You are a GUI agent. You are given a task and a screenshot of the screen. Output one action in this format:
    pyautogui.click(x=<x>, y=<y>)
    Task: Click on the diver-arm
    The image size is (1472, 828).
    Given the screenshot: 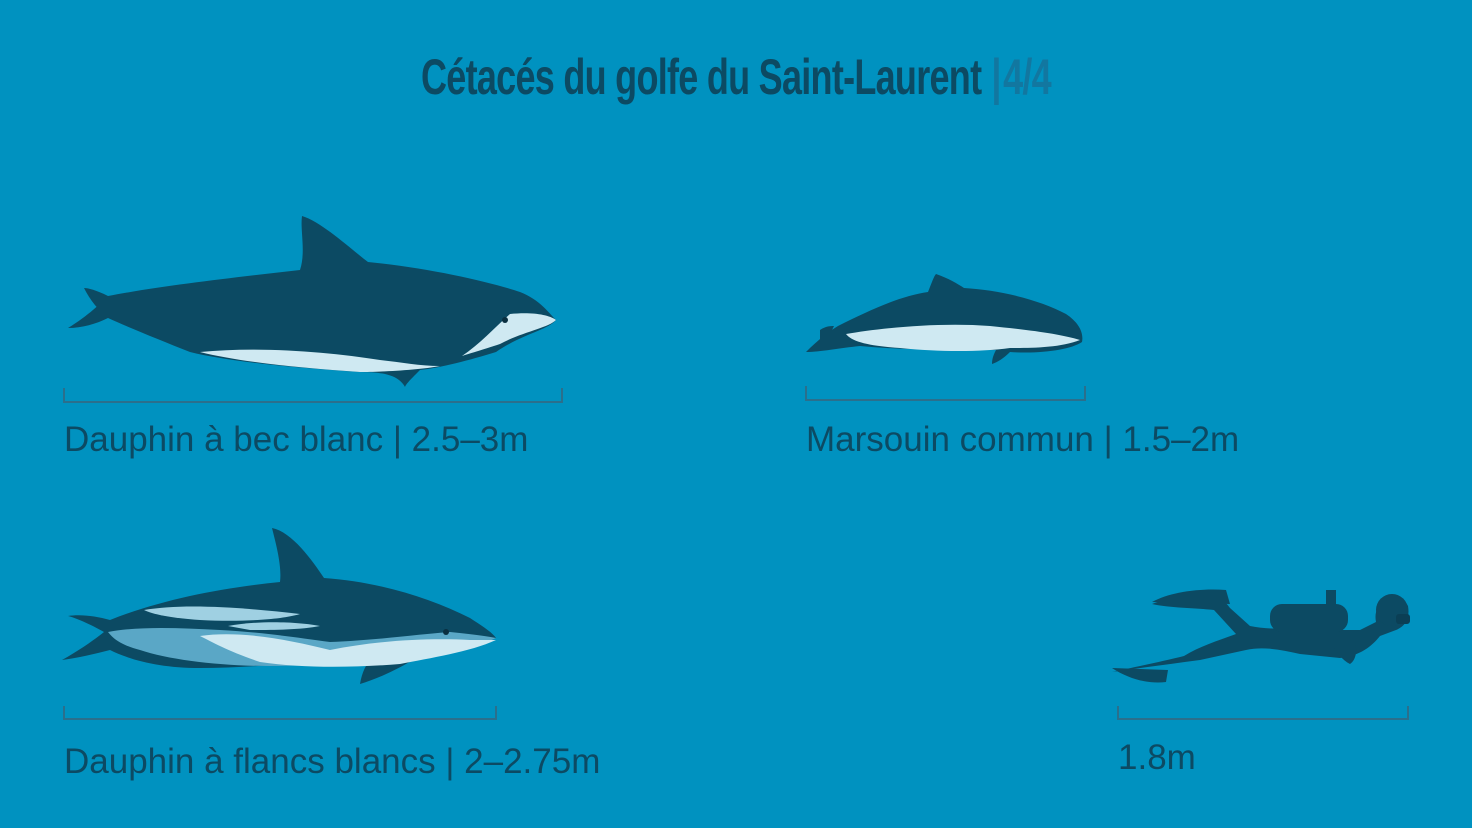 What is the action you would take?
    pyautogui.click(x=1343, y=652)
    